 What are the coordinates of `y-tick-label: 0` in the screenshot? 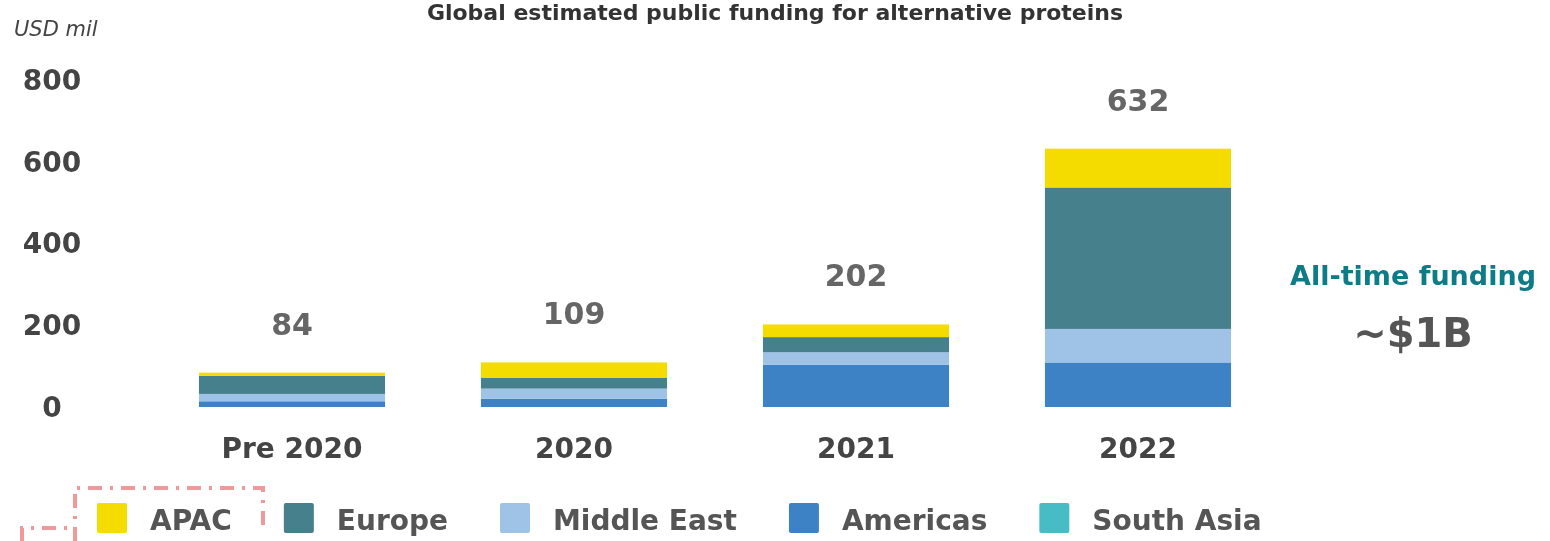 It's located at (52, 407).